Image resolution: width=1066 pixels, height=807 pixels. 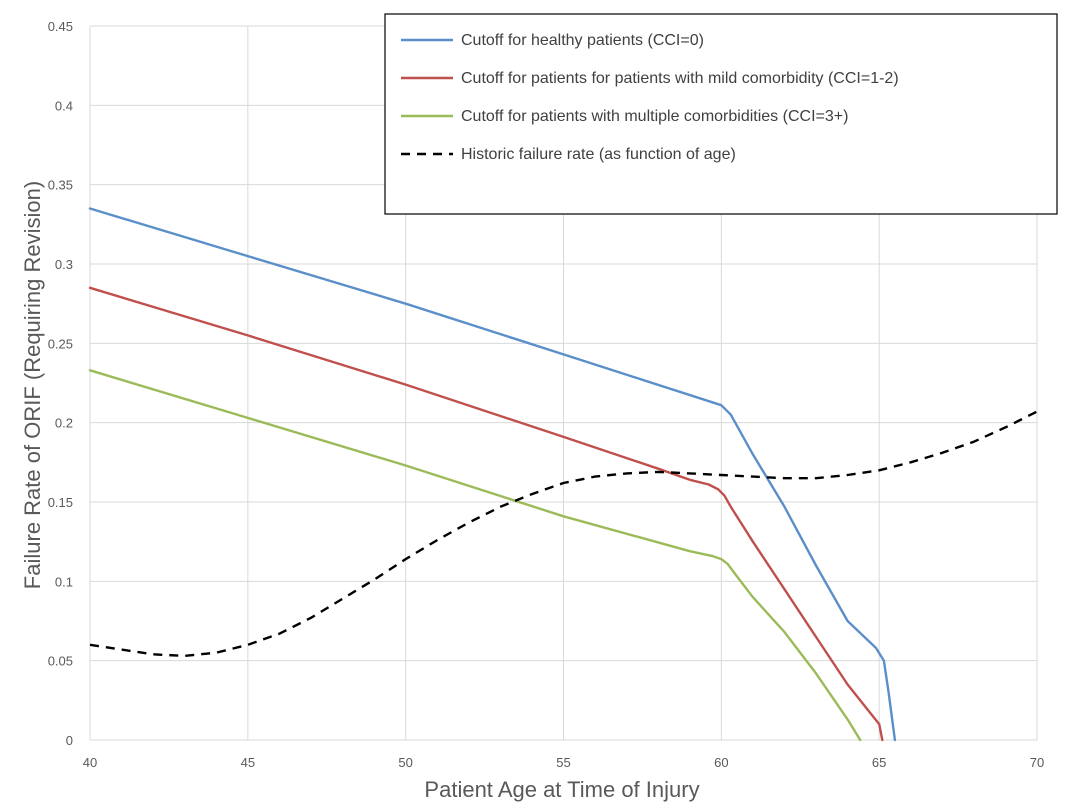 I want to click on y-tick-label-5: 0.25, so click(x=60, y=343).